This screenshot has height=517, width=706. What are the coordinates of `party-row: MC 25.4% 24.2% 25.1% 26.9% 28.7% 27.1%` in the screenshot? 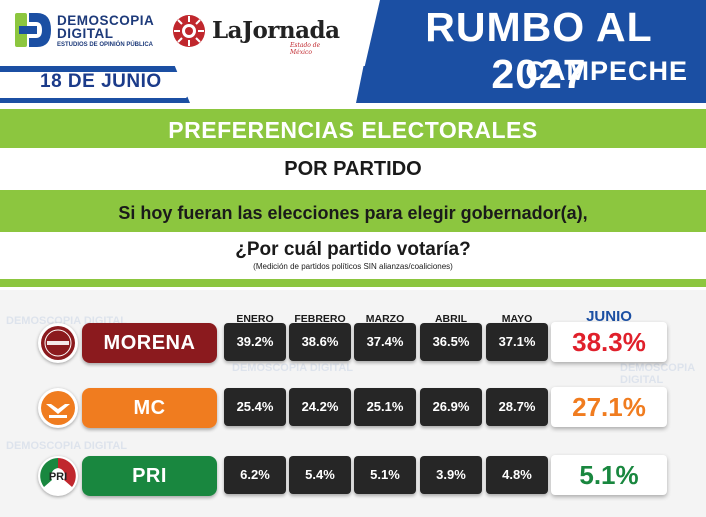 It's located at (353, 403).